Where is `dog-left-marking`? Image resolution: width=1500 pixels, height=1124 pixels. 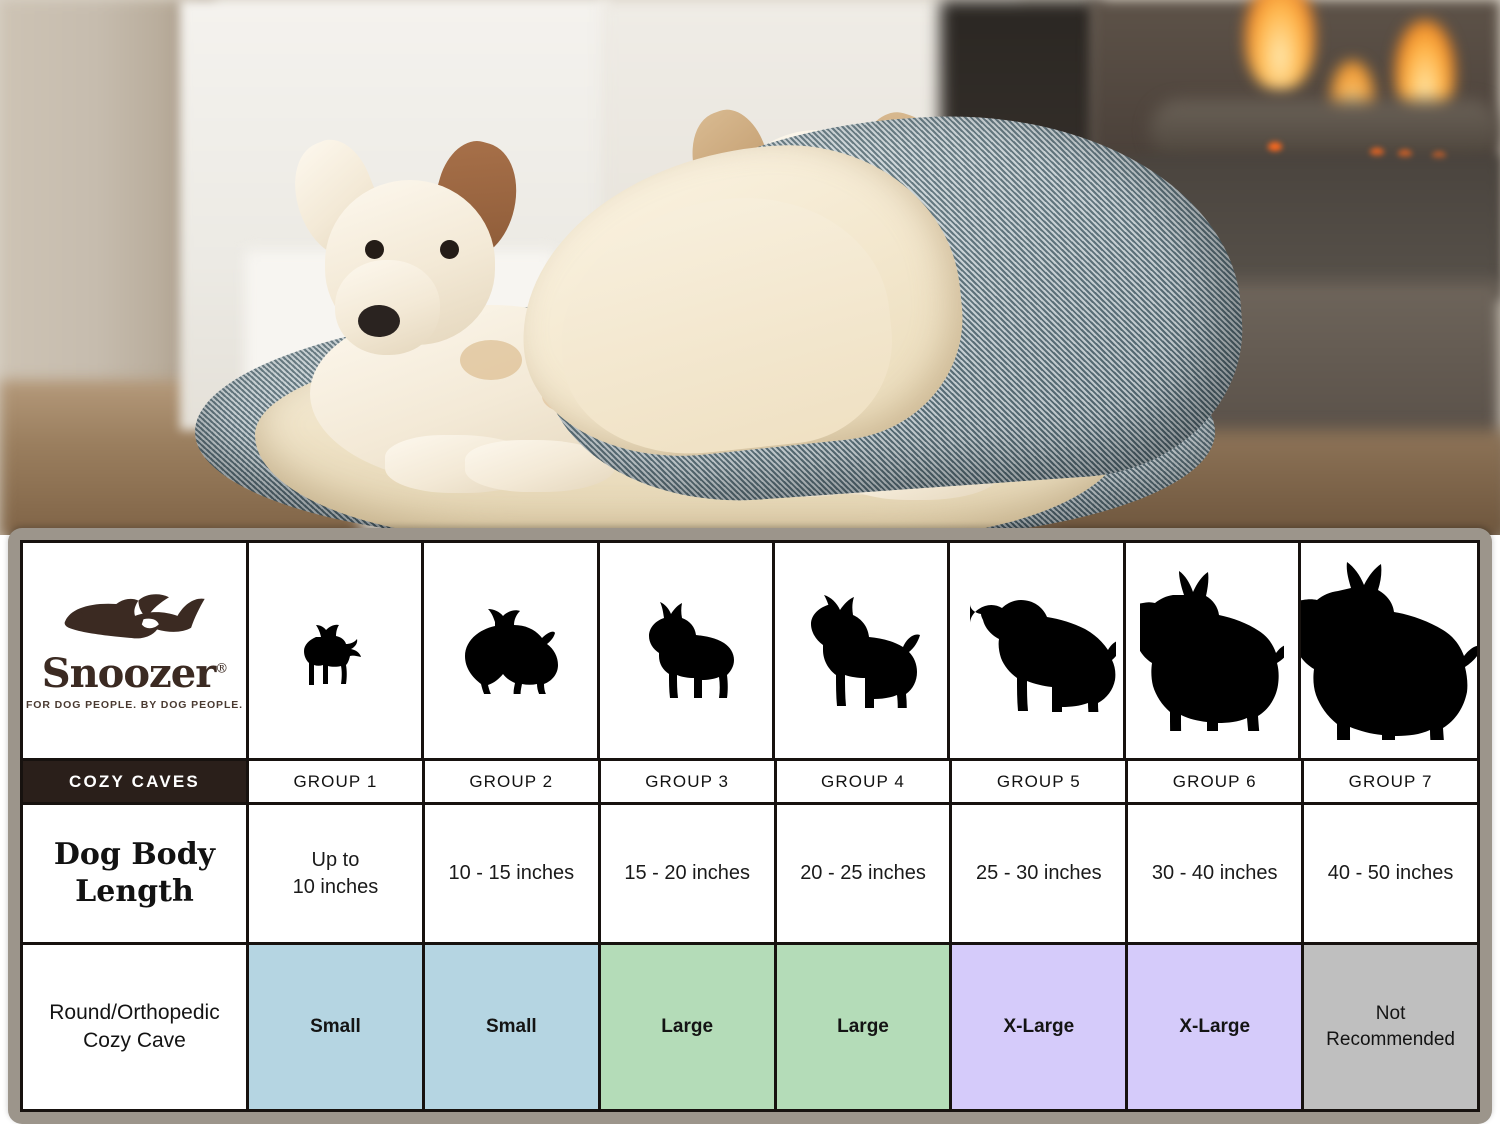
dog-left-marking is located at coordinates (491, 360).